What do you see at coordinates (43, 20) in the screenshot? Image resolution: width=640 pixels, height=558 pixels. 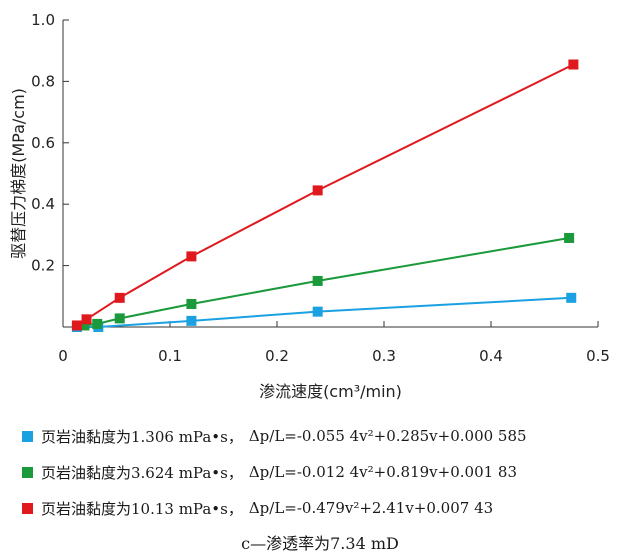 I see `y-tick-label: 1.0` at bounding box center [43, 20].